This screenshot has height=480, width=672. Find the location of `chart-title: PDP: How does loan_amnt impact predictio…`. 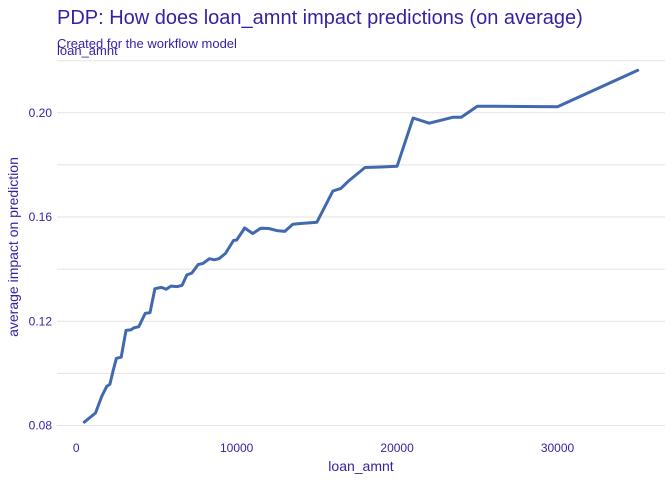

chart-title: PDP: How does loan_amnt impact predictio… is located at coordinates (320, 18).